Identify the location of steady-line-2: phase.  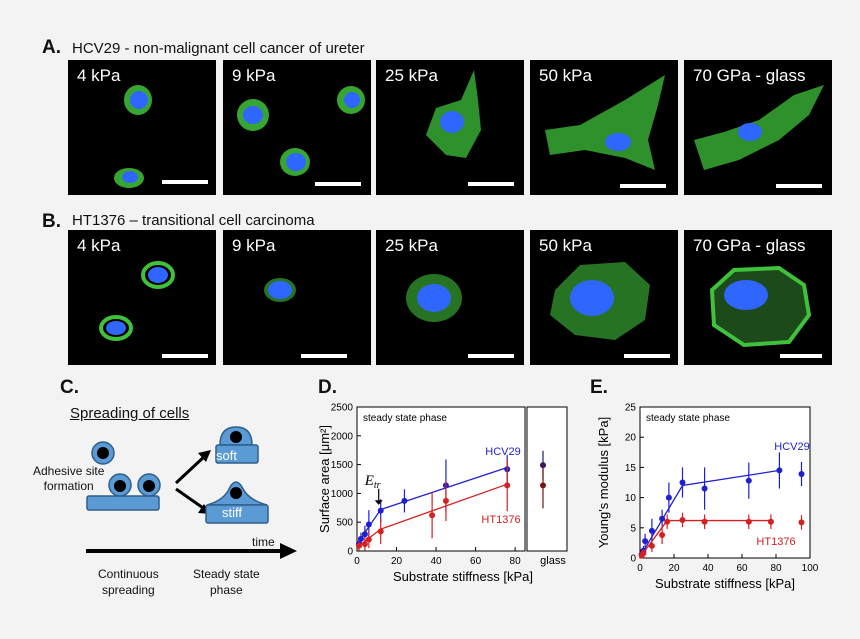
(226, 590).